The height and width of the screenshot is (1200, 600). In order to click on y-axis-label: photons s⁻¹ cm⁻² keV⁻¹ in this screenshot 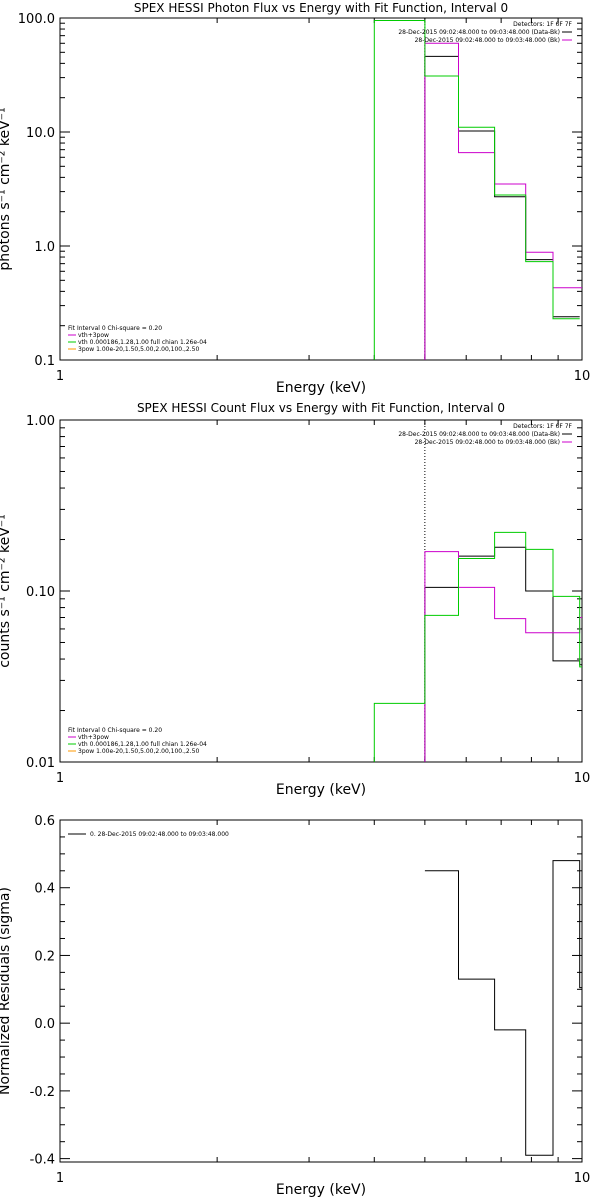, I will do `click(6, 188)`.